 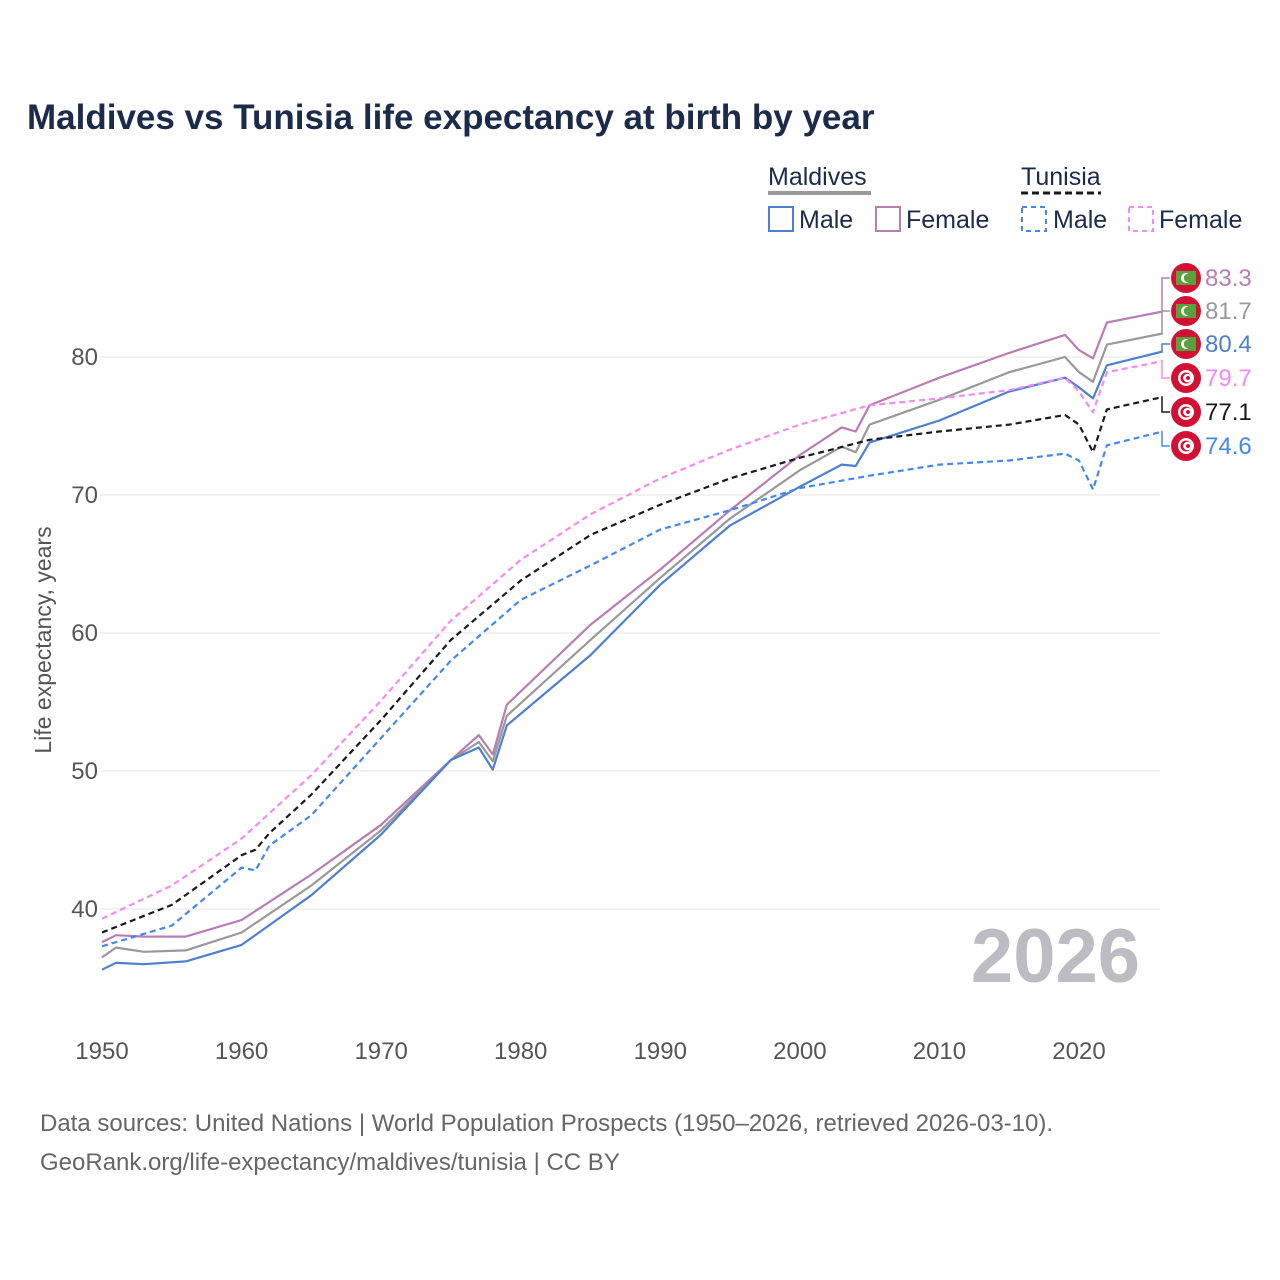 I want to click on legend-swatch-maldives-female, so click(x=888, y=219).